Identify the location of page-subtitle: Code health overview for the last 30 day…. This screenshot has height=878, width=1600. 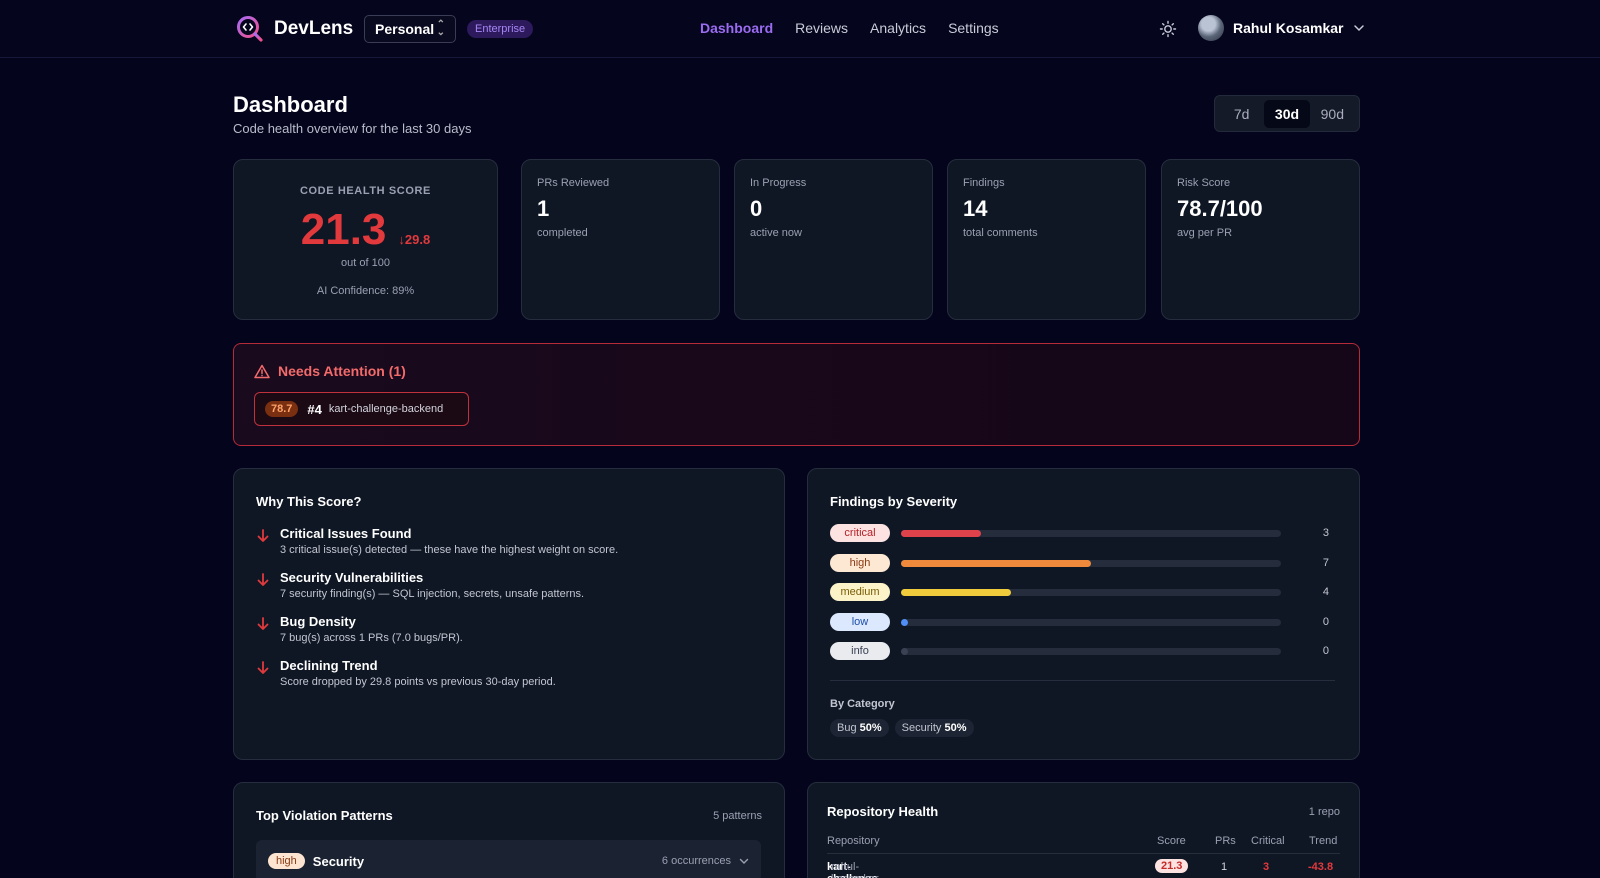
(352, 128).